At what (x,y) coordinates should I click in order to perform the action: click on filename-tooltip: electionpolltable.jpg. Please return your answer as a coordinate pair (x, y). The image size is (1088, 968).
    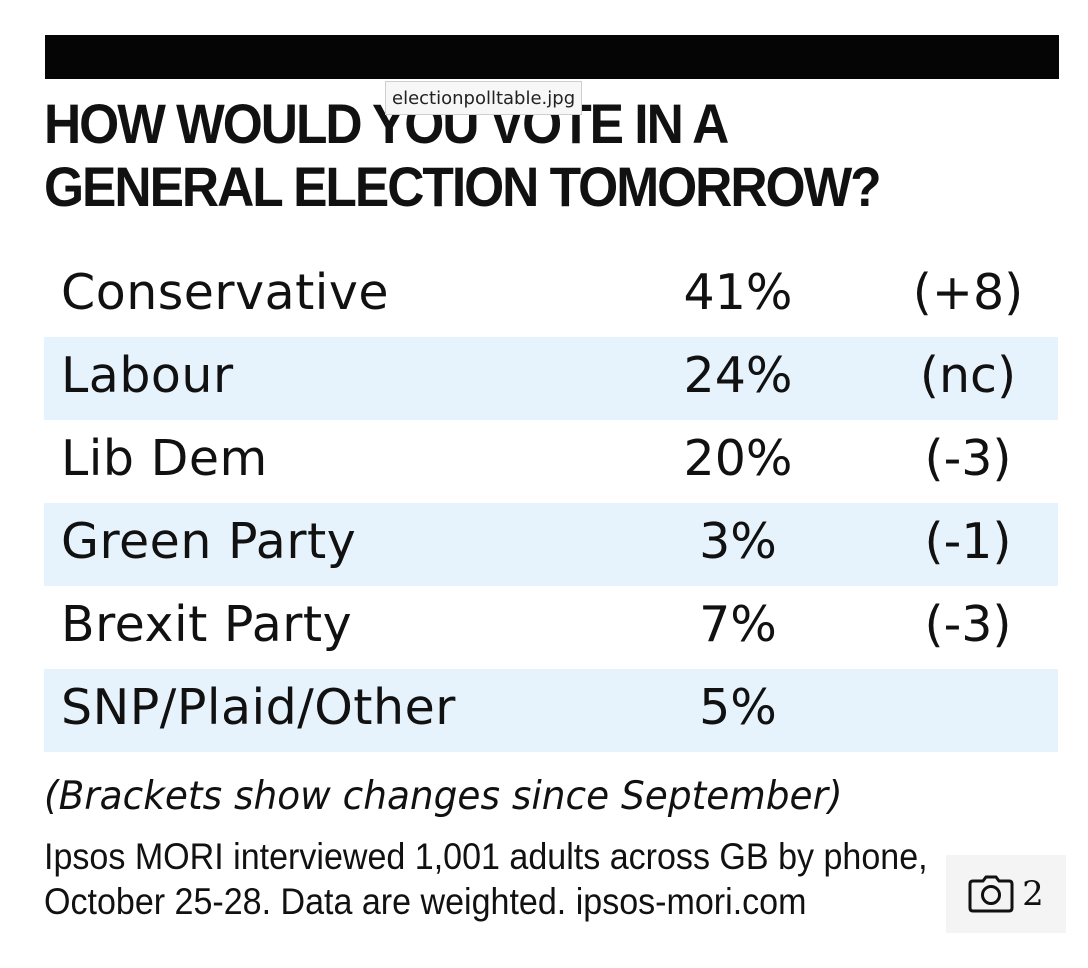
    Looking at the image, I should click on (484, 98).